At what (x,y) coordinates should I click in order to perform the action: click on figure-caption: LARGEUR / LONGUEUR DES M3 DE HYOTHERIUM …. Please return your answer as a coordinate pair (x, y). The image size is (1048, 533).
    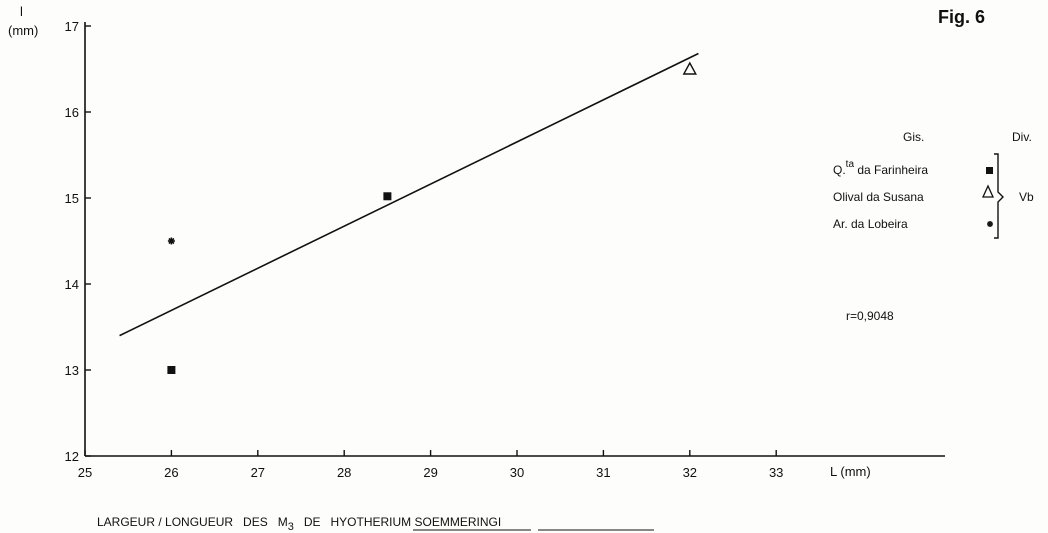
    Looking at the image, I should click on (299, 524).